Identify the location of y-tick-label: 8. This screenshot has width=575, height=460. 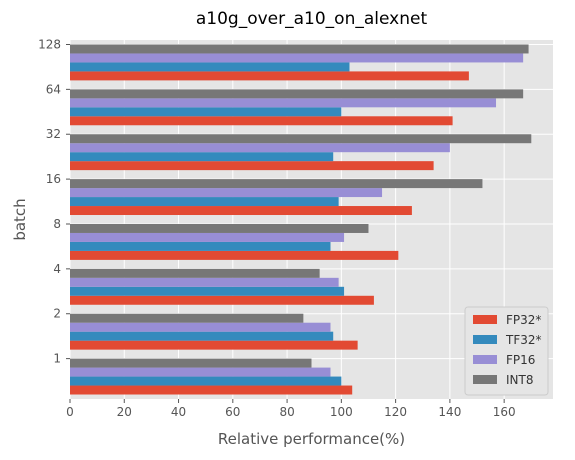
(57, 224).